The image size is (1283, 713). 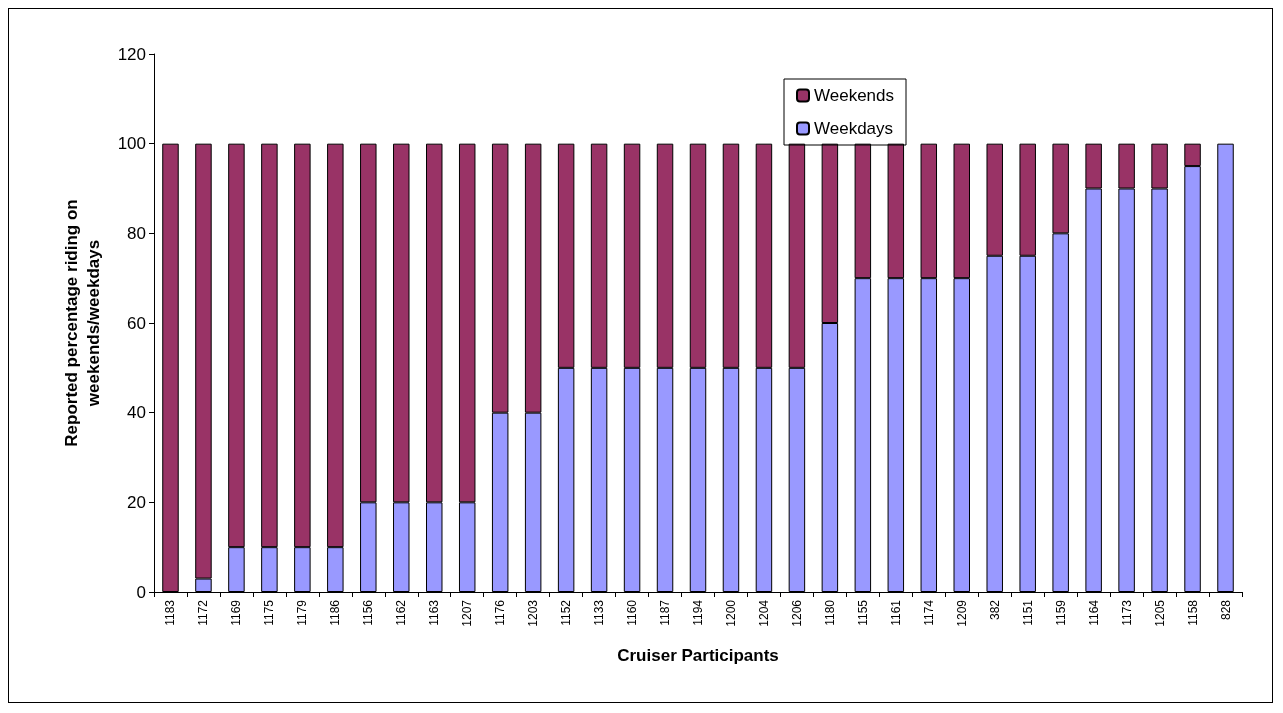 What do you see at coordinates (203, 612) in the screenshot?
I see `x-tick-label: 1172` at bounding box center [203, 612].